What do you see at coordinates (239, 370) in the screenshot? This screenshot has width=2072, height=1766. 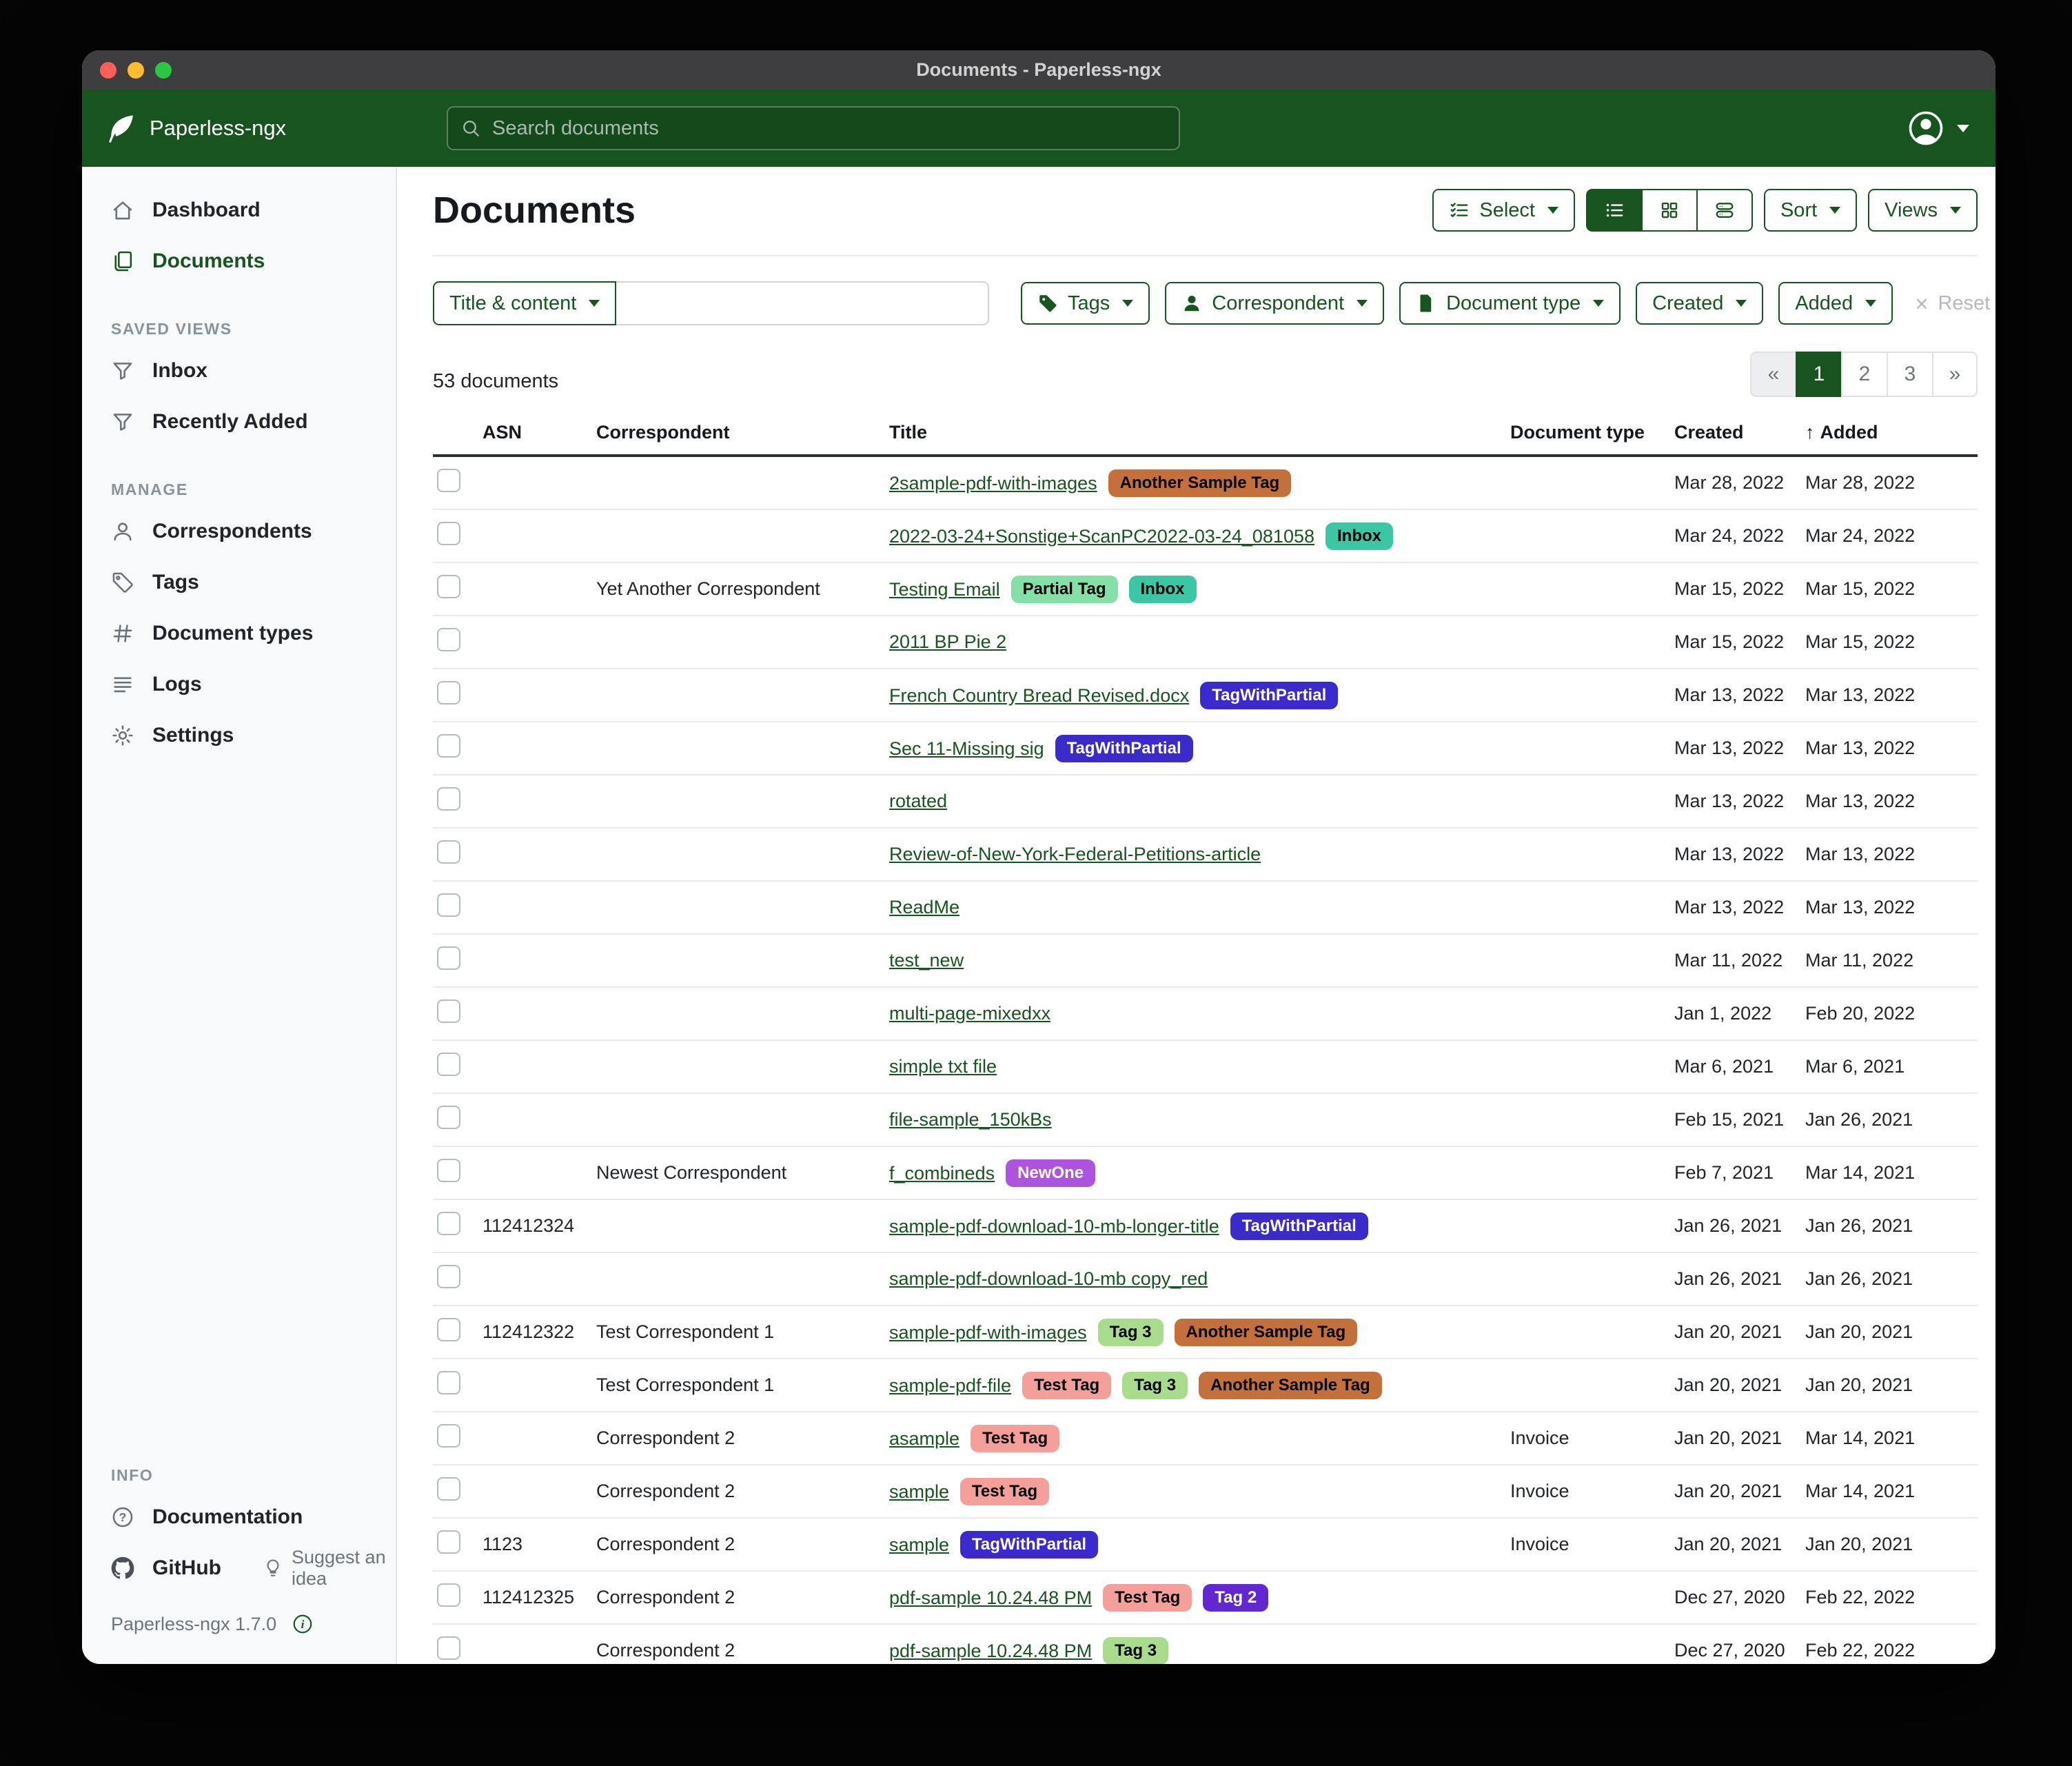 I see `sidebar-item-inbox: Inbox` at bounding box center [239, 370].